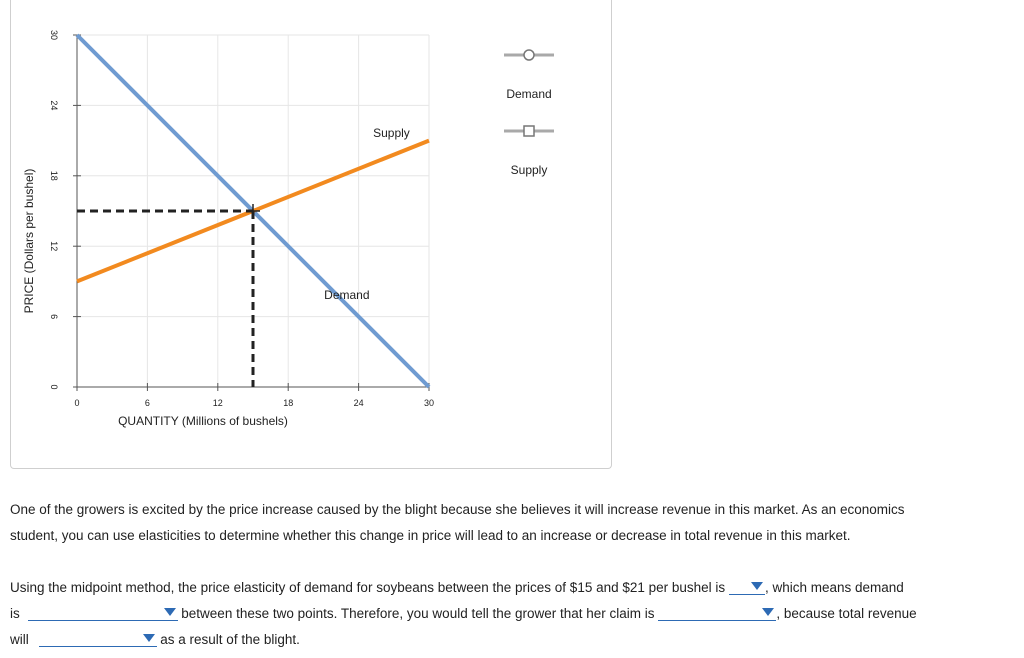  What do you see at coordinates (512, 640) in the screenshot?
I see `question-line-3: will as a result of the blight.` at bounding box center [512, 640].